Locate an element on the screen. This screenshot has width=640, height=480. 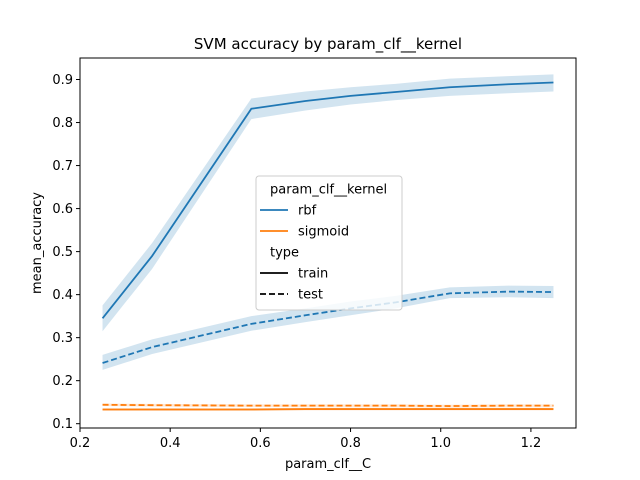
legend-label-rbf: rbf is located at coordinates (307, 211).